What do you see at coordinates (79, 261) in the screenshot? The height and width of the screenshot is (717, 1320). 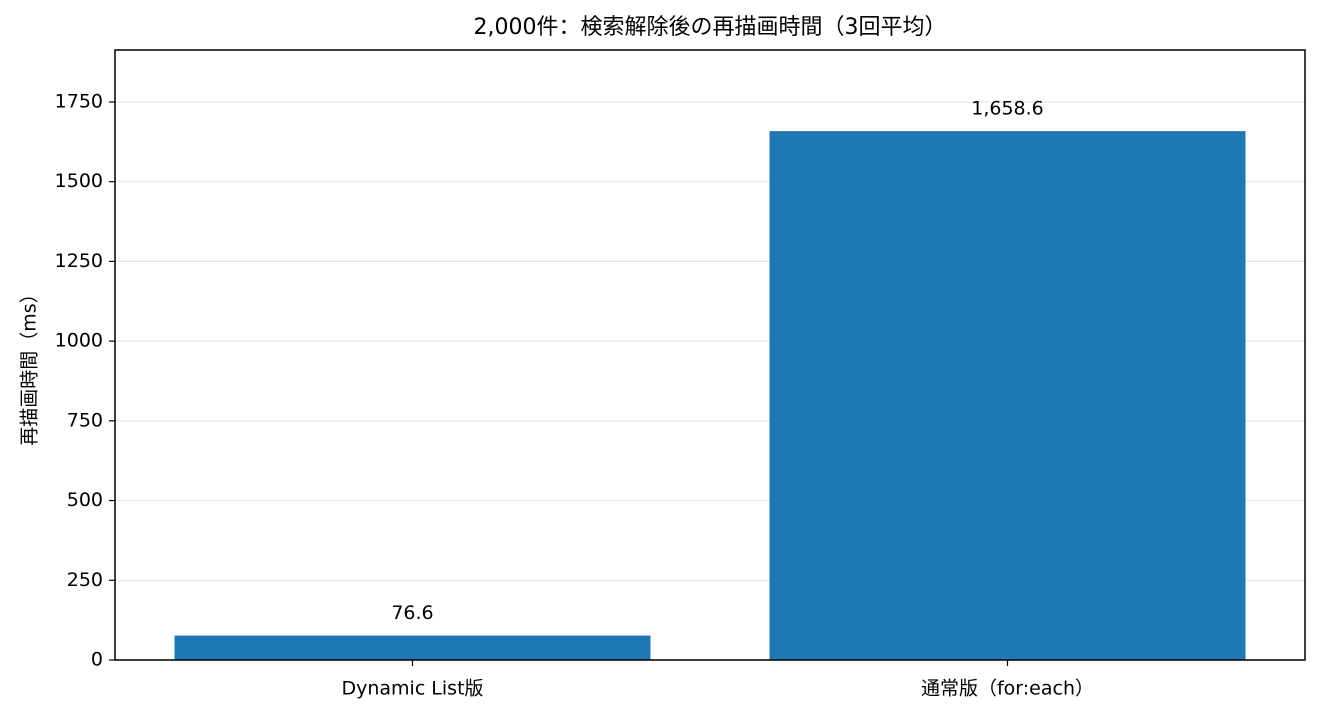 I see `y-tick-label: 1250` at bounding box center [79, 261].